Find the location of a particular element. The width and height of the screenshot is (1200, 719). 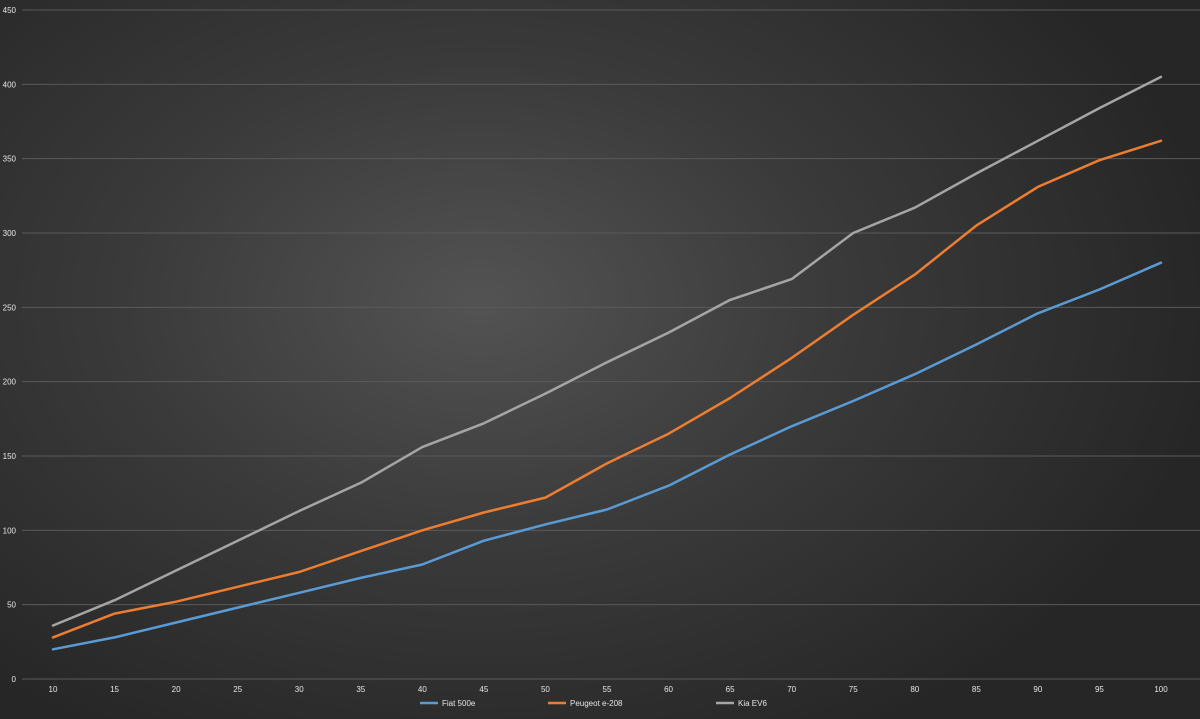

x-tick-label: 20 is located at coordinates (176, 689).